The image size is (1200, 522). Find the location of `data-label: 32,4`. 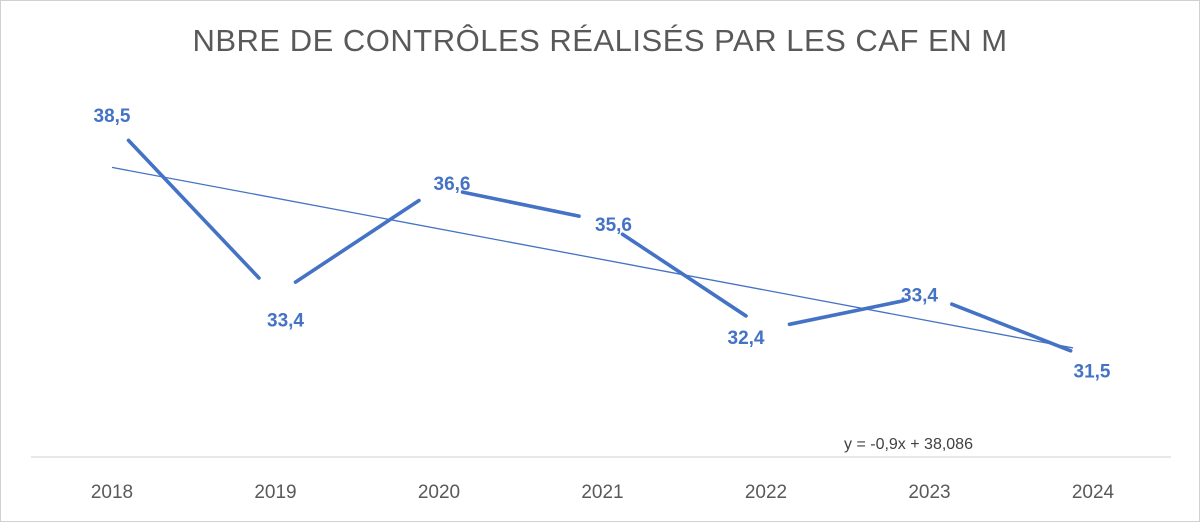

data-label: 32,4 is located at coordinates (746, 338).